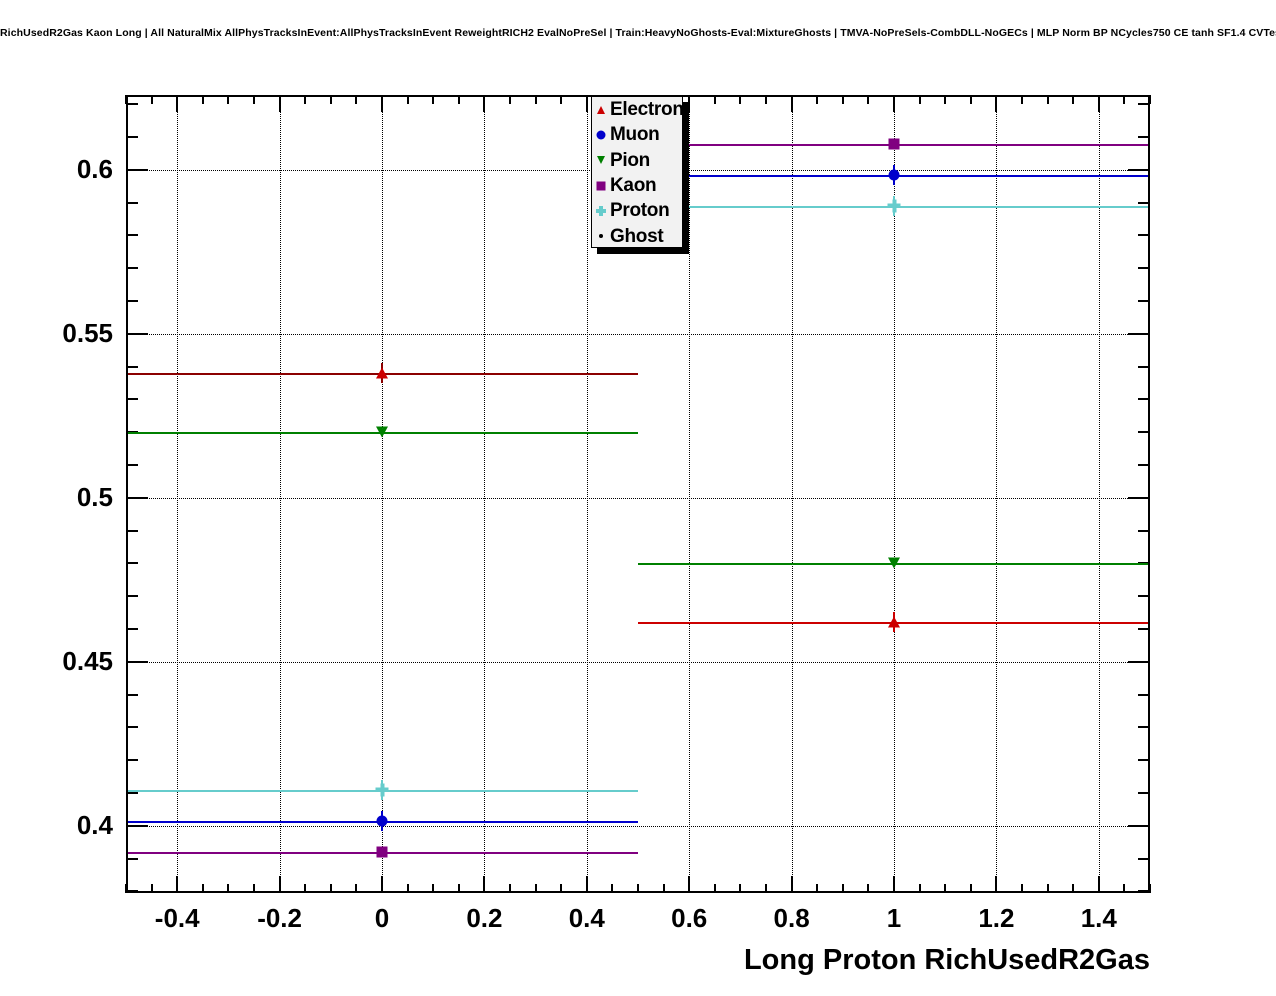 This screenshot has height=996, width=1276. I want to click on legend-item-pion: Pion, so click(637, 160).